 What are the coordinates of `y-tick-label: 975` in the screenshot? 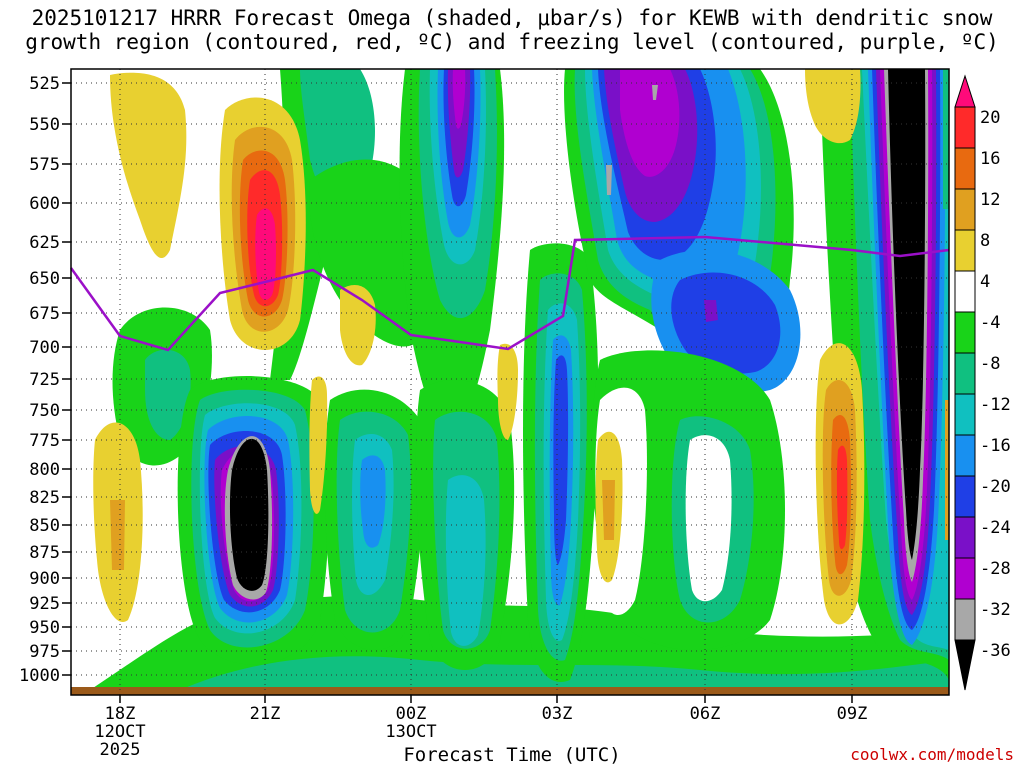 It's located at (44, 652).